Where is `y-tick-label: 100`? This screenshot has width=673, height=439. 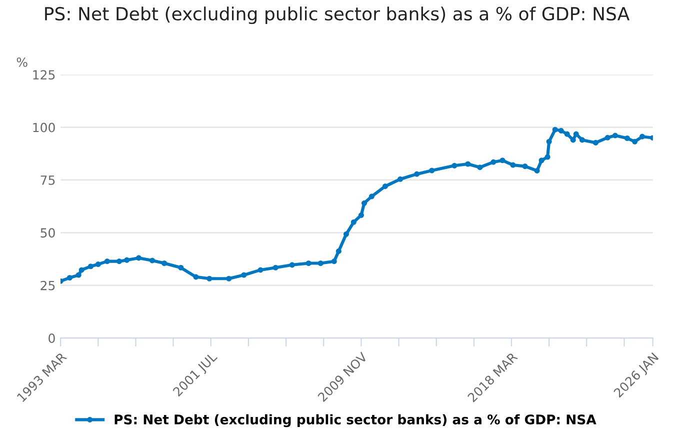 y-tick-label: 100 is located at coordinates (44, 127).